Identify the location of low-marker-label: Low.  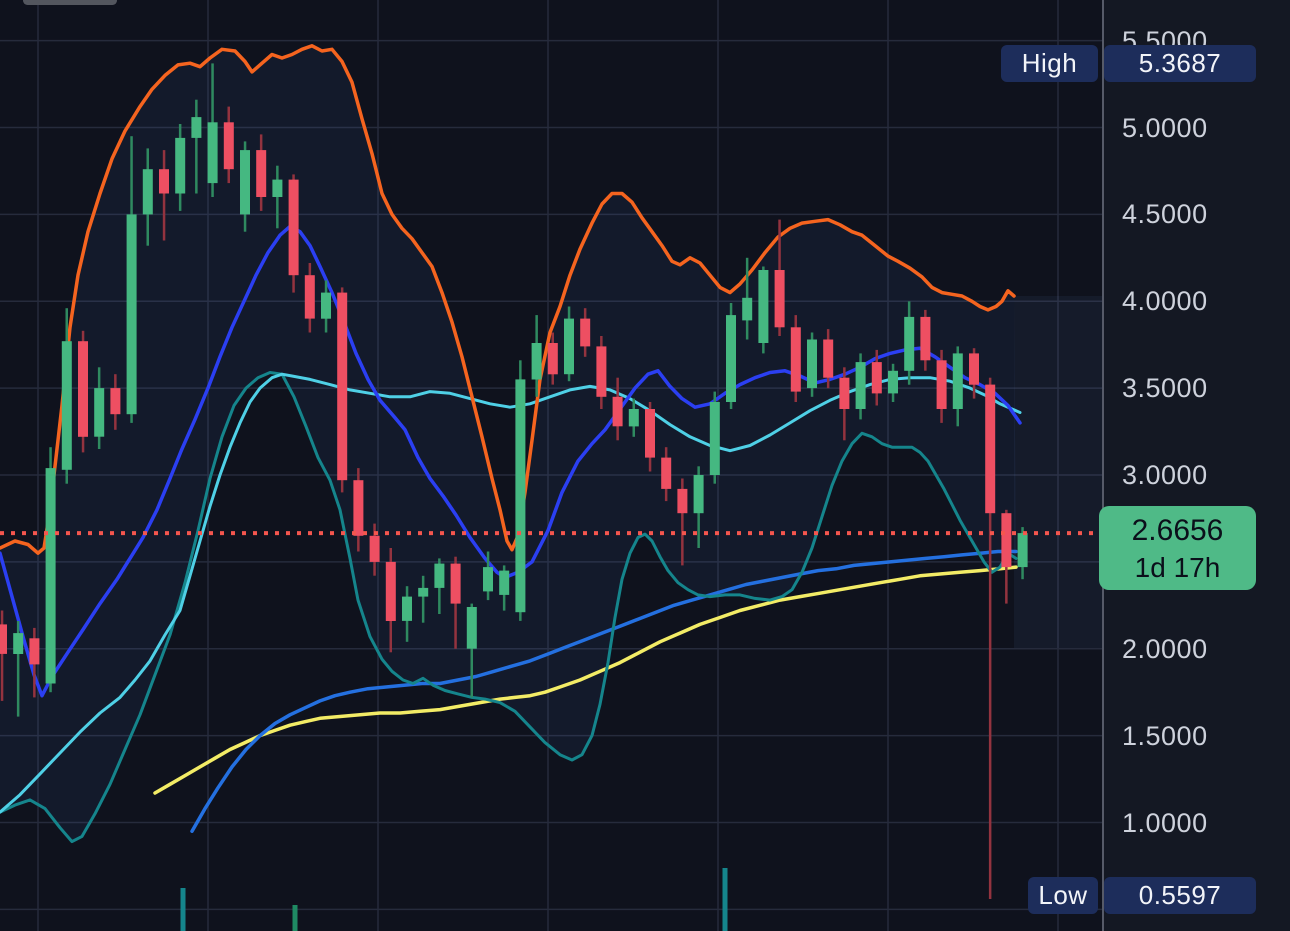
(1063, 895).